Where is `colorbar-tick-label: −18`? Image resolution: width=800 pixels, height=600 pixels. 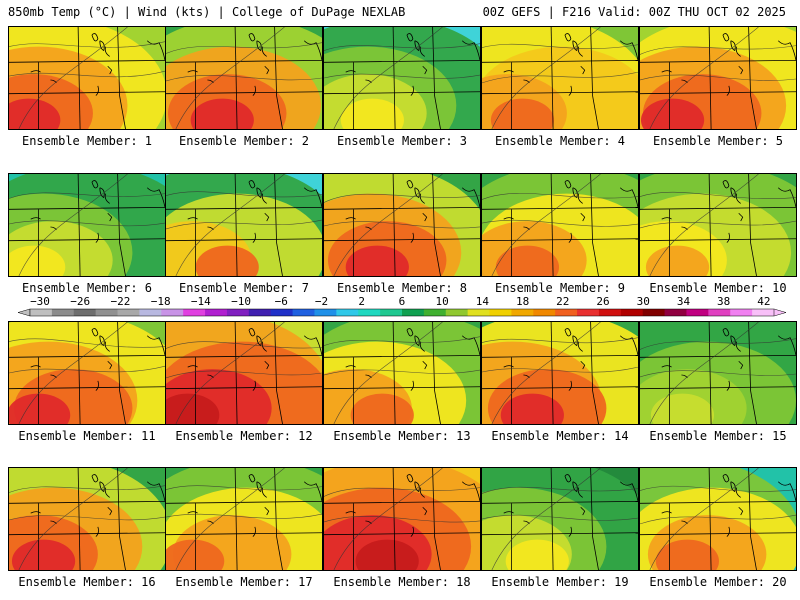
colorbar-tick-label: −18 is located at coordinates (161, 302).